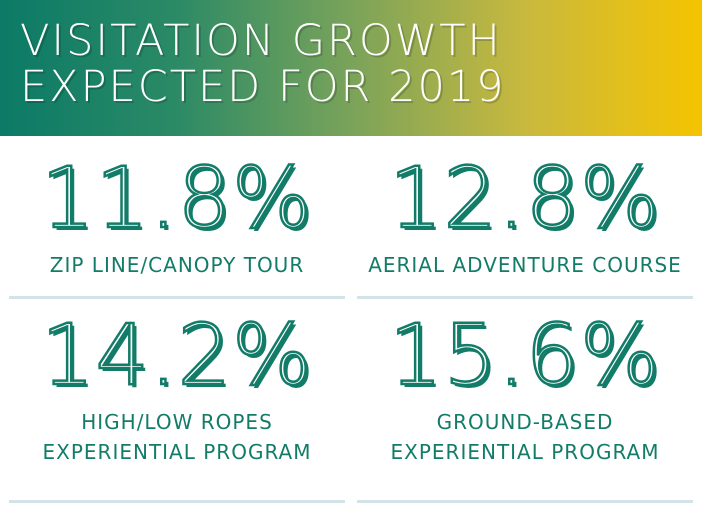 This screenshot has height=515, width=702. What do you see at coordinates (525, 265) in the screenshot?
I see `stat-label: AERIAL ADVENTURE COURSE` at bounding box center [525, 265].